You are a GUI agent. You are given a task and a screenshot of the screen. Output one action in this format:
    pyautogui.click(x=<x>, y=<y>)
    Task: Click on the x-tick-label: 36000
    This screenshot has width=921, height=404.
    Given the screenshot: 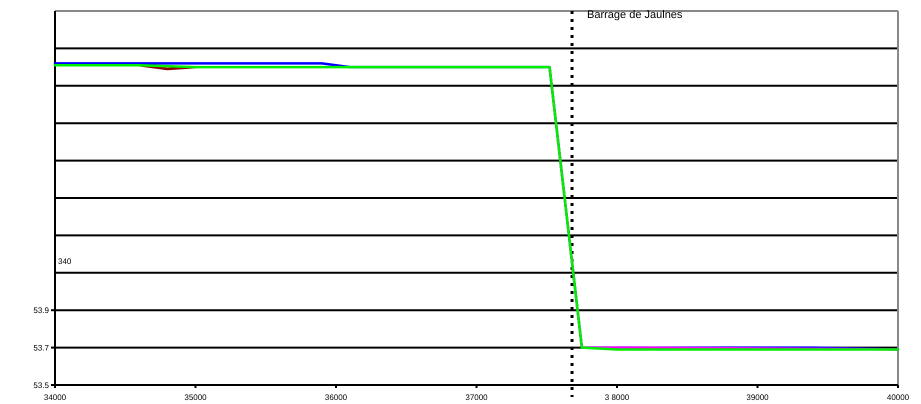 What is the action you would take?
    pyautogui.click(x=336, y=397)
    